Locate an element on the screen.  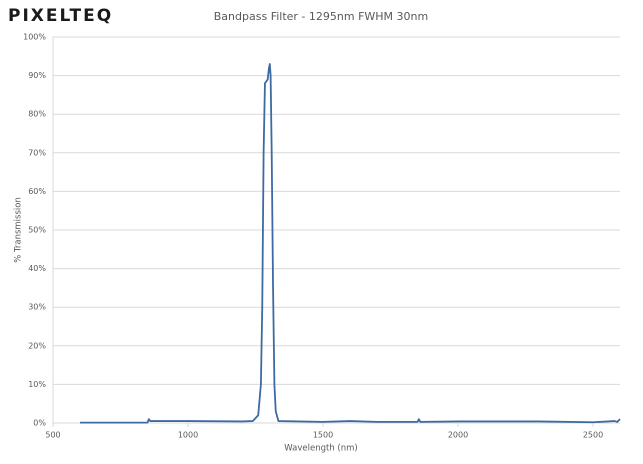
y-tick-label: 20% is located at coordinates (37, 345).